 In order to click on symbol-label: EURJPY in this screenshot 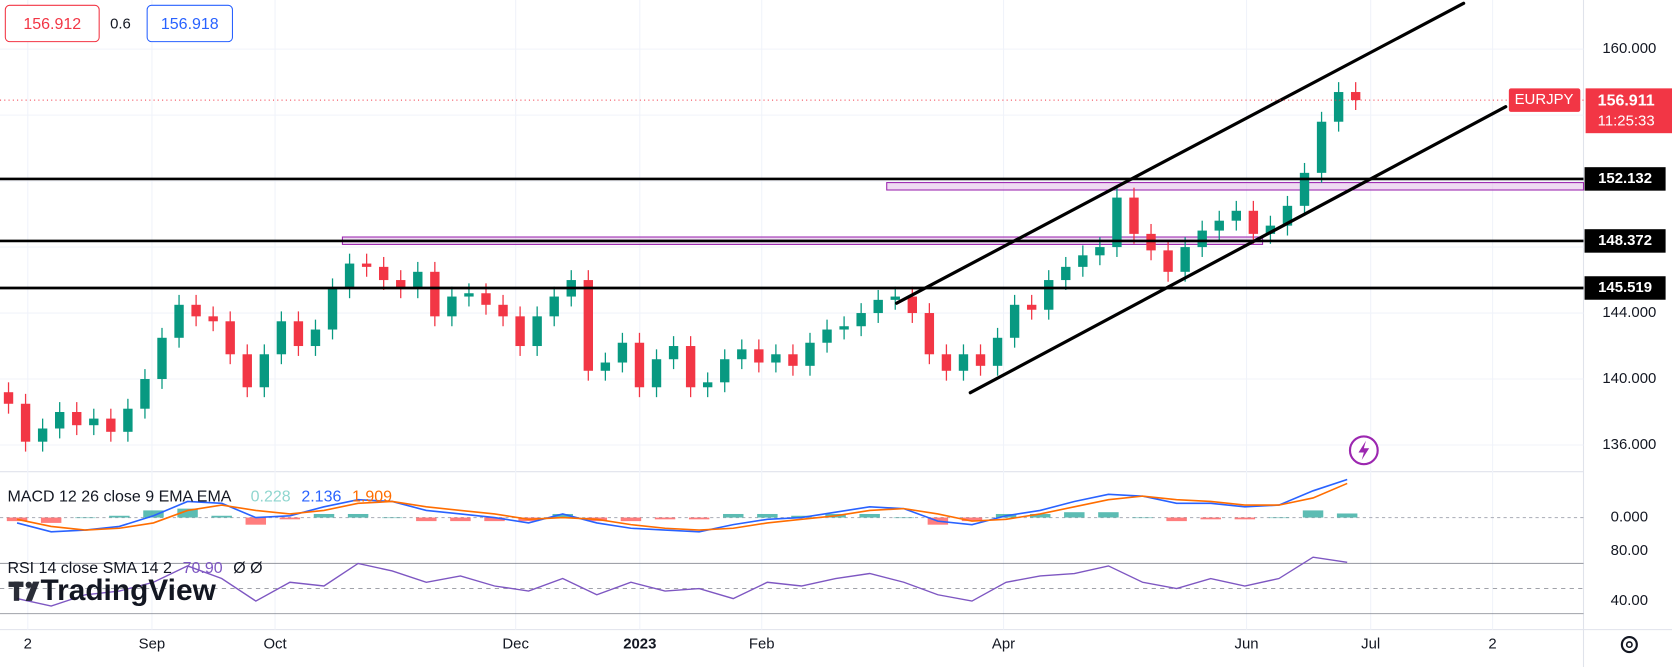, I will do `click(1544, 99)`.